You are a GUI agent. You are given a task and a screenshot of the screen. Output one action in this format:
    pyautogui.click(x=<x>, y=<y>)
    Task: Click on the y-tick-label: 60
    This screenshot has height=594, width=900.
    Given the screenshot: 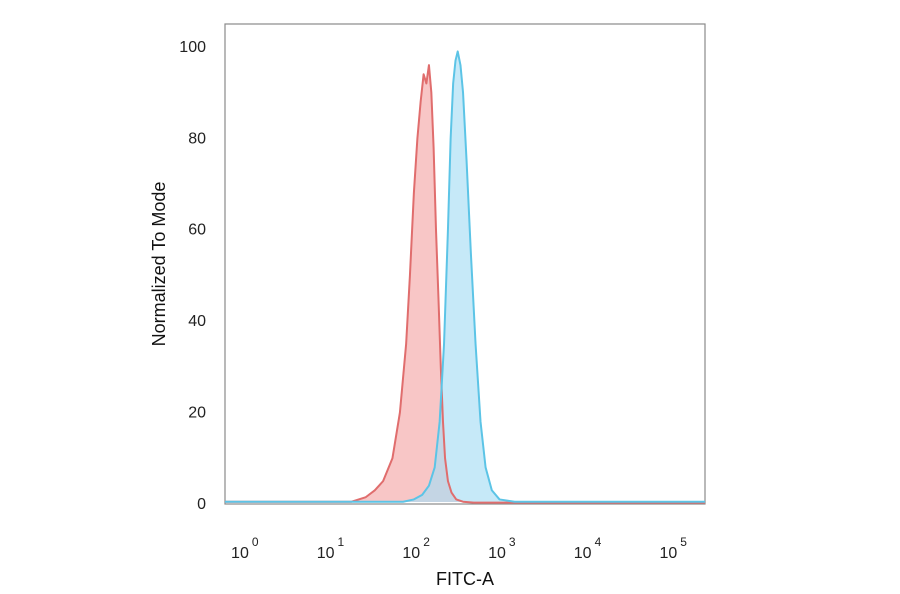 What is the action you would take?
    pyautogui.click(x=197, y=230)
    